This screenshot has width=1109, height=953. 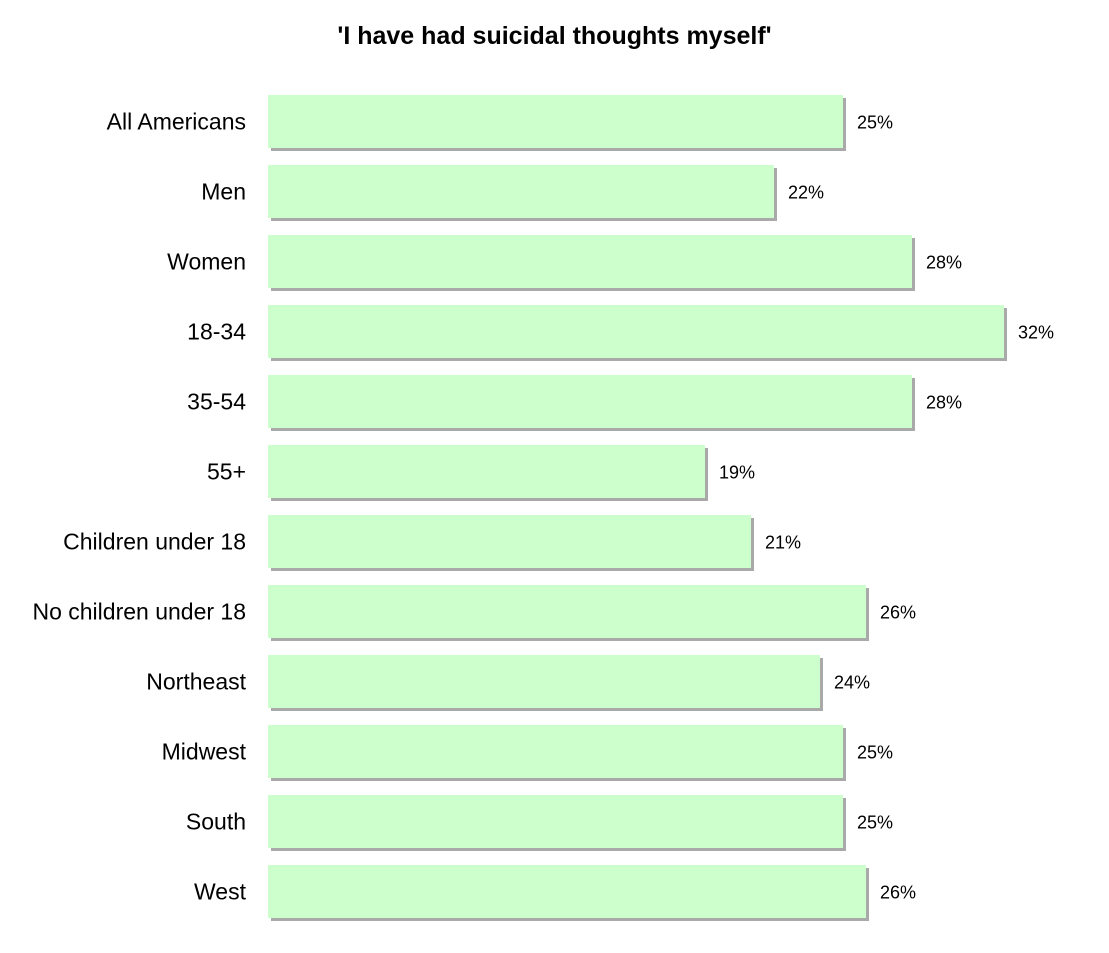 What do you see at coordinates (220, 892) in the screenshot?
I see `category-label: West` at bounding box center [220, 892].